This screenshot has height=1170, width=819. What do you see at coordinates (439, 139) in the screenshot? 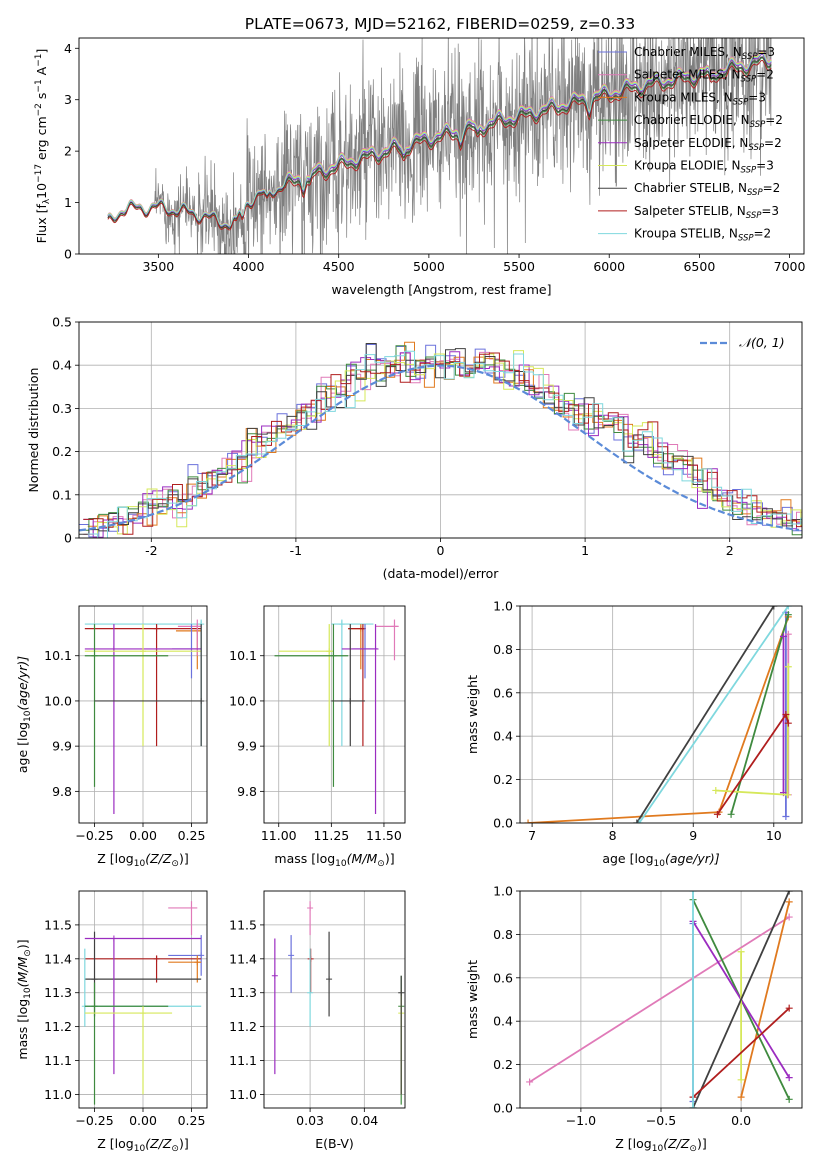
I see `model-line-kroupa-stelib` at bounding box center [439, 139].